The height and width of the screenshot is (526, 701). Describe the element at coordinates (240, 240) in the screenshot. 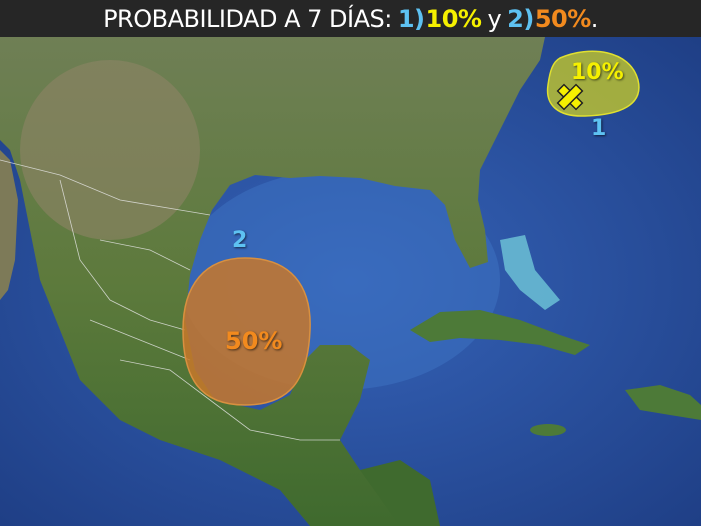

I see `area-2-number-label: 2` at that location.